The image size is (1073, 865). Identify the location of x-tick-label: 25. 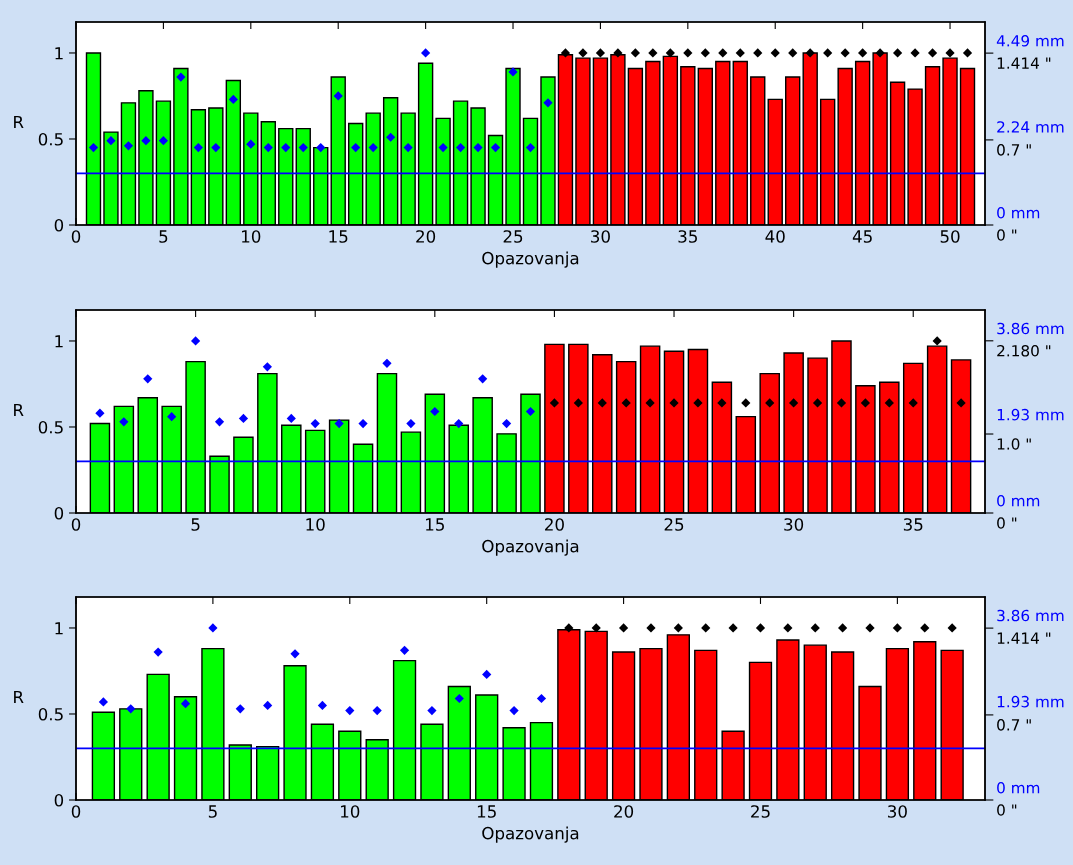
(674, 524).